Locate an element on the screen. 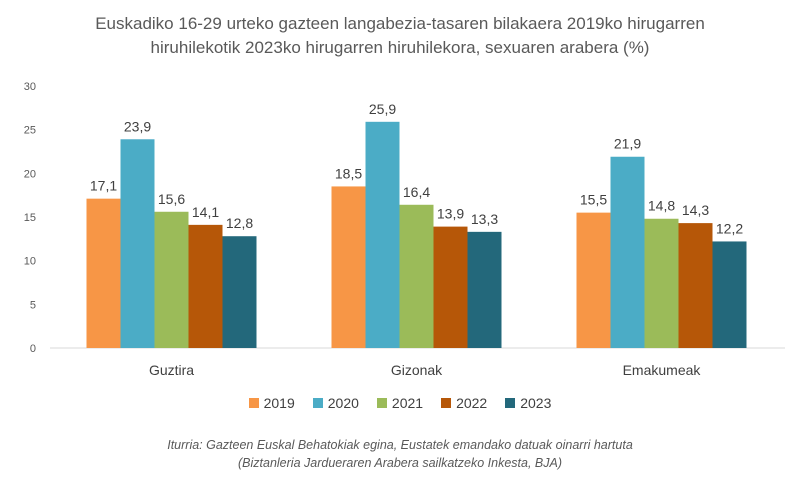 The height and width of the screenshot is (483, 800). bar-2021-emakumeak is located at coordinates (661, 283).